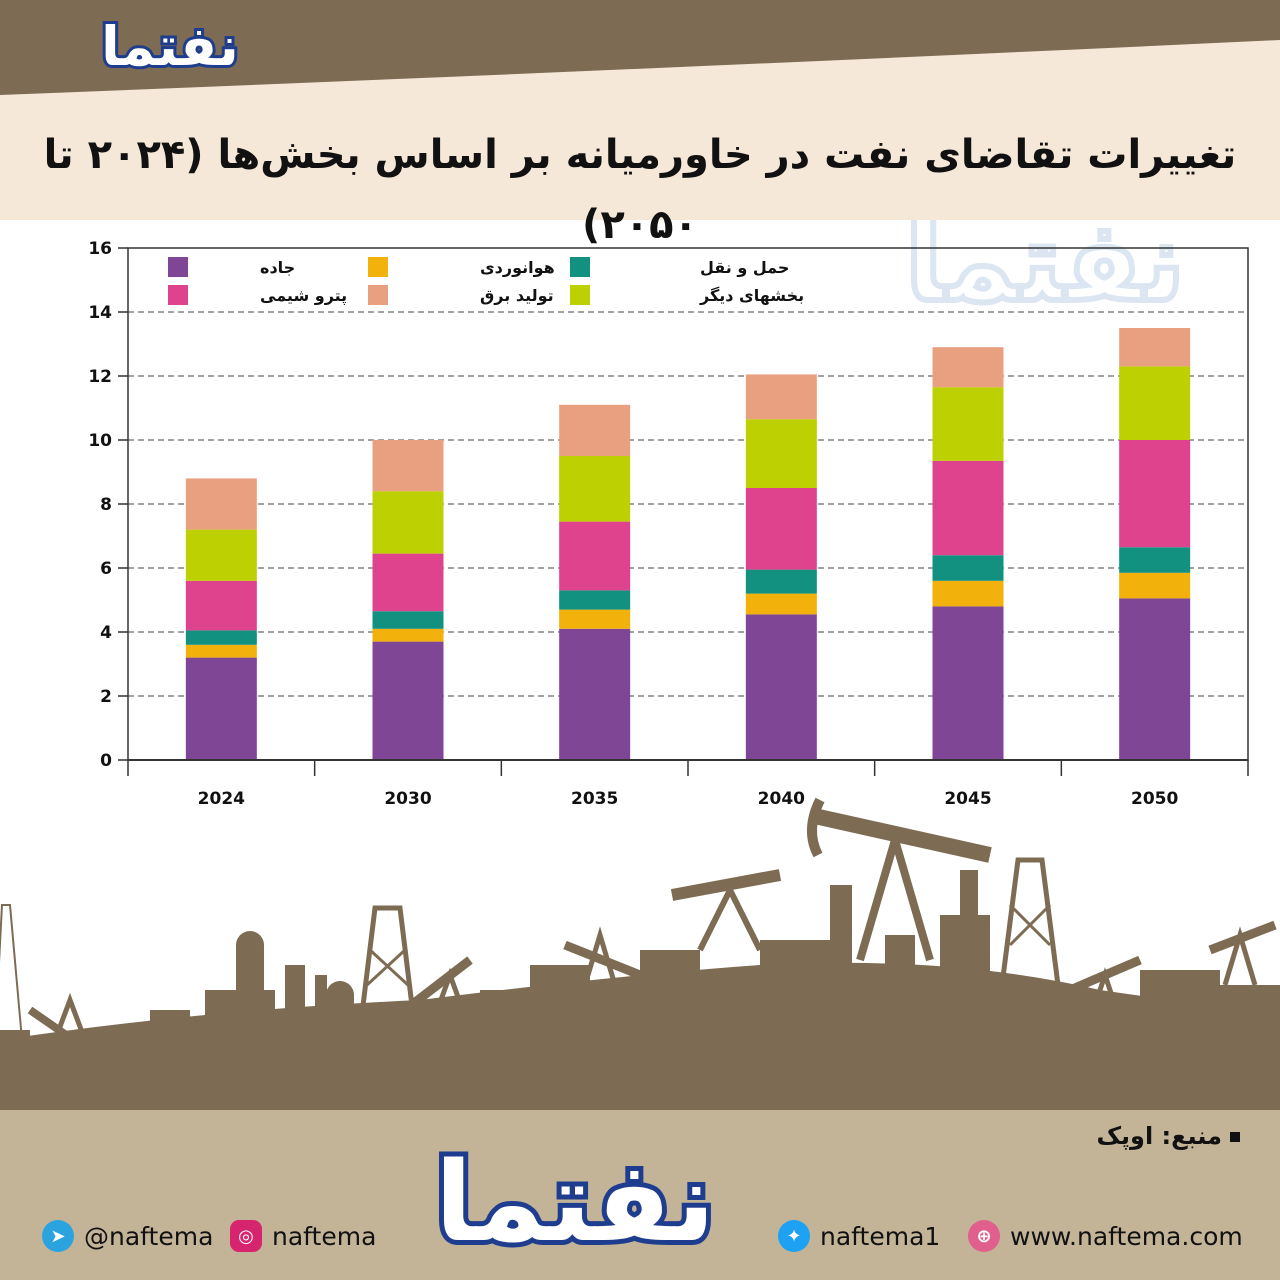 This screenshot has width=1280, height=1280. What do you see at coordinates (324, 1236) in the screenshot?
I see `instagram-handle: naftema` at bounding box center [324, 1236].